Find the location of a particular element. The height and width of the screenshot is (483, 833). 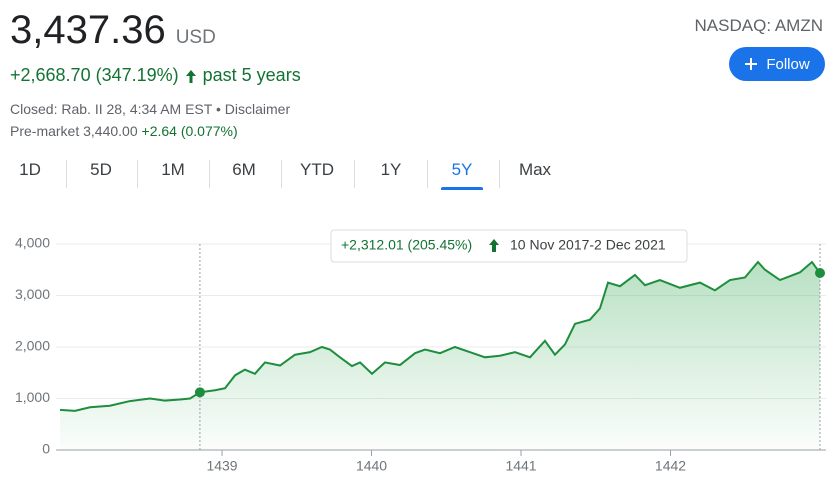

change: +2,668.70 (347.19%) is located at coordinates (94, 75).